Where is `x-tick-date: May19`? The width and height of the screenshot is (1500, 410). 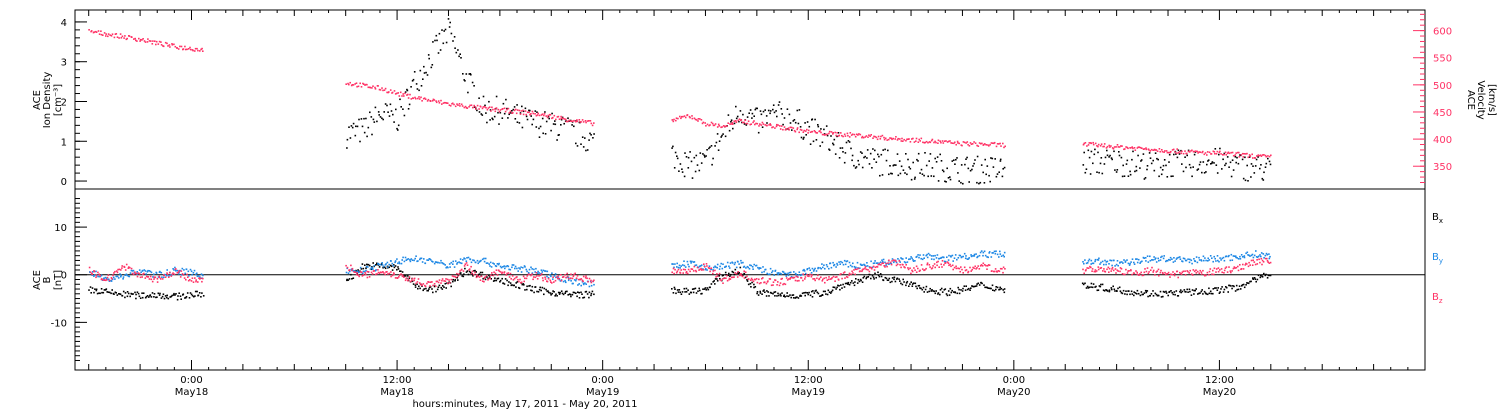 x-tick-date: May19 is located at coordinates (602, 392).